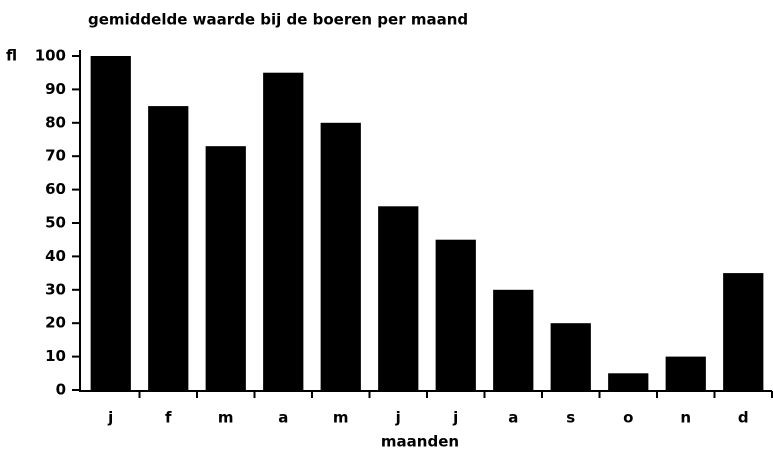 This screenshot has height=454, width=773. I want to click on x-tick-label: f, so click(168, 418).